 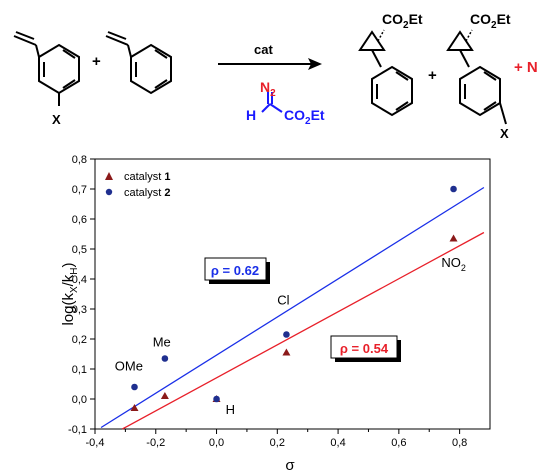 What do you see at coordinates (272, 102) in the screenshot?
I see `ethyl-diazoacetate` at bounding box center [272, 102].